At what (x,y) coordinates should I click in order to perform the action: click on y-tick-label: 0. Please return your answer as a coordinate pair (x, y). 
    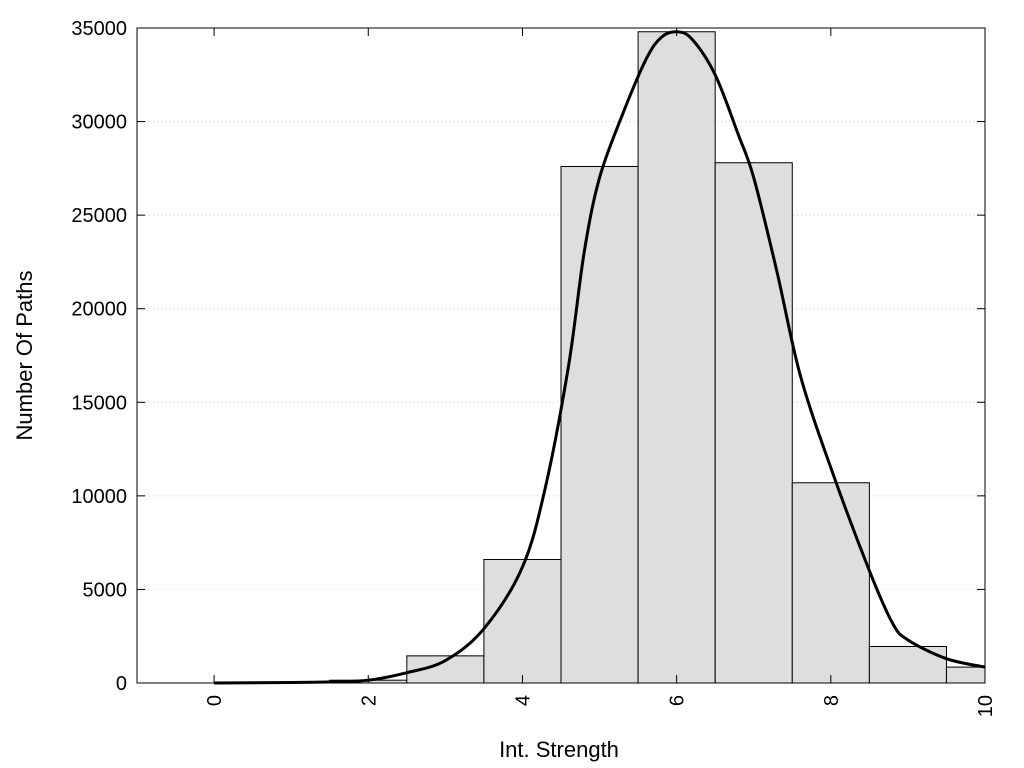
    Looking at the image, I should click on (121, 684).